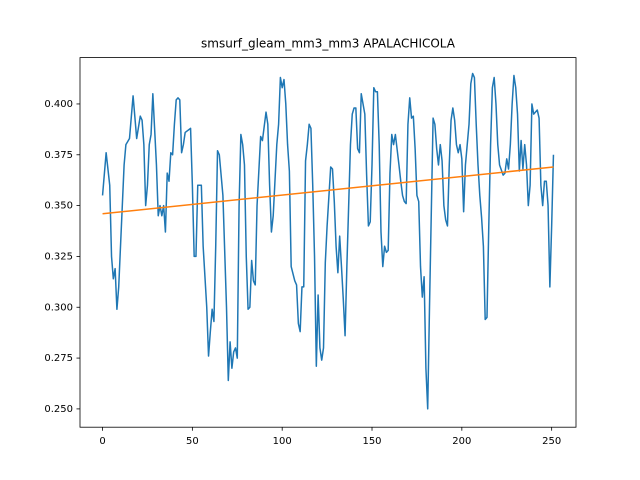 The width and height of the screenshot is (640, 480). I want to click on line-series, so click(328, 190).